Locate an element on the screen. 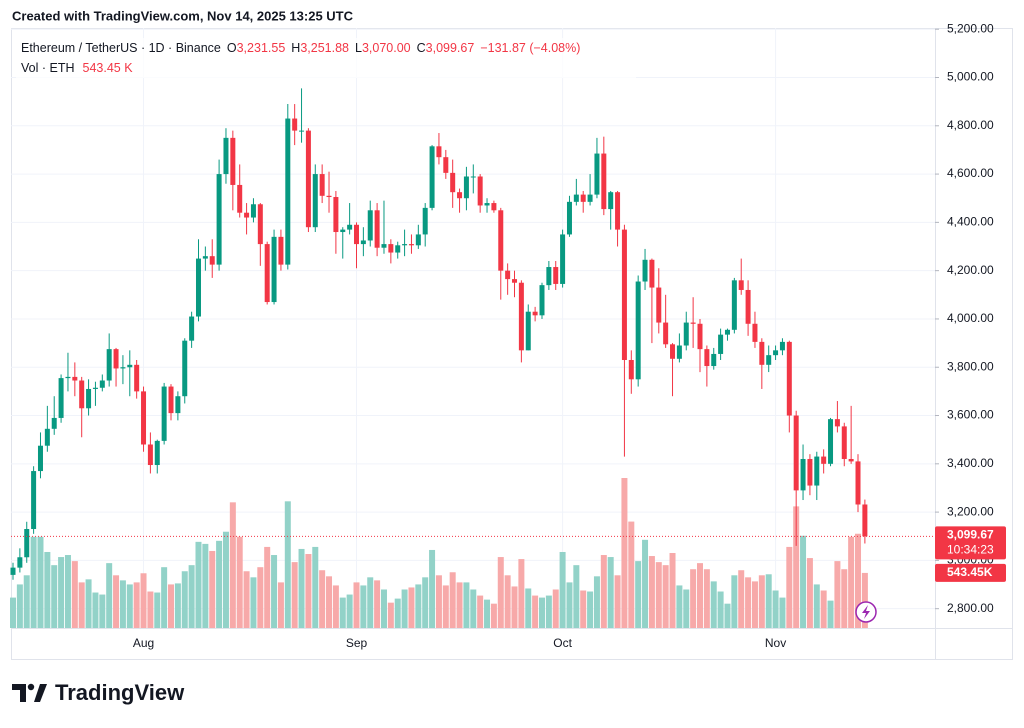 The image size is (1024, 728). ohlc-value: 3,251.88 is located at coordinates (324, 48).